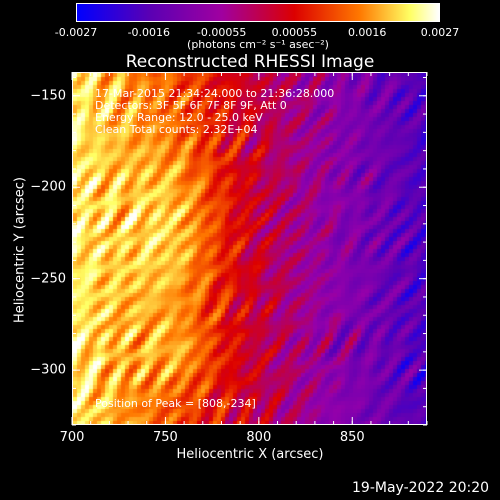 This screenshot has height=500, width=500. Describe the element at coordinates (352, 437) in the screenshot. I see `x-tick-label: 850` at that location.